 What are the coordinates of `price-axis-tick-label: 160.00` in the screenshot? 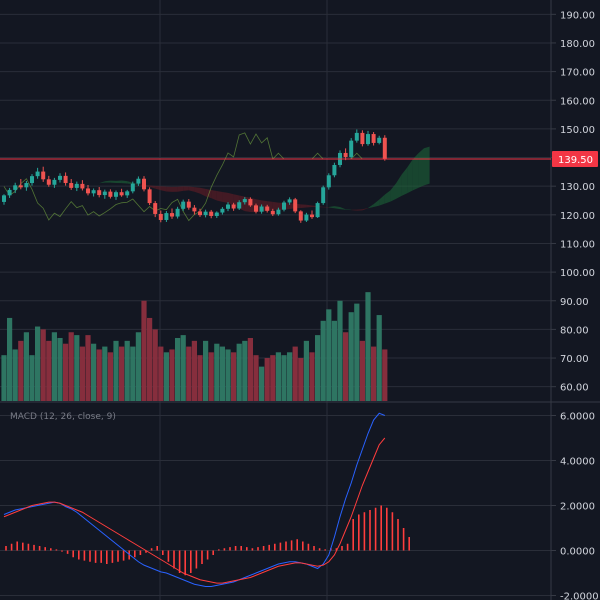 It's located at (577, 101).